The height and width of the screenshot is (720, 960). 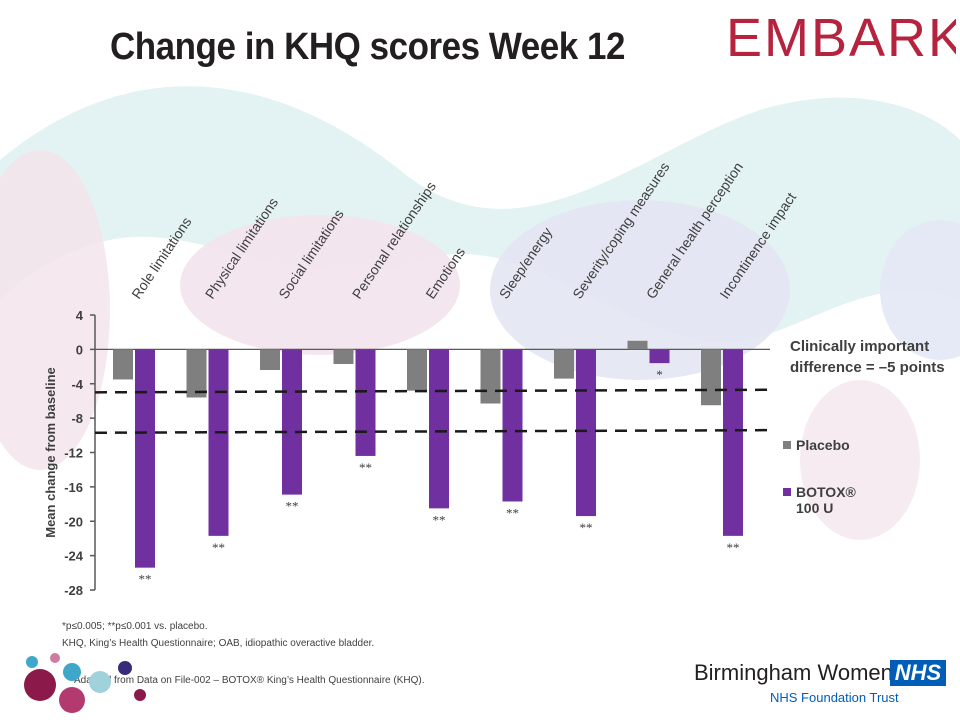 I want to click on y-tick-label: 4, so click(x=80, y=315).